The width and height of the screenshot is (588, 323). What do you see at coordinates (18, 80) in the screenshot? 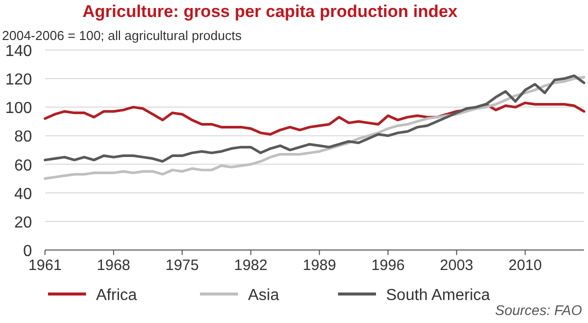
I see `y-tick-label: 120` at bounding box center [18, 80].